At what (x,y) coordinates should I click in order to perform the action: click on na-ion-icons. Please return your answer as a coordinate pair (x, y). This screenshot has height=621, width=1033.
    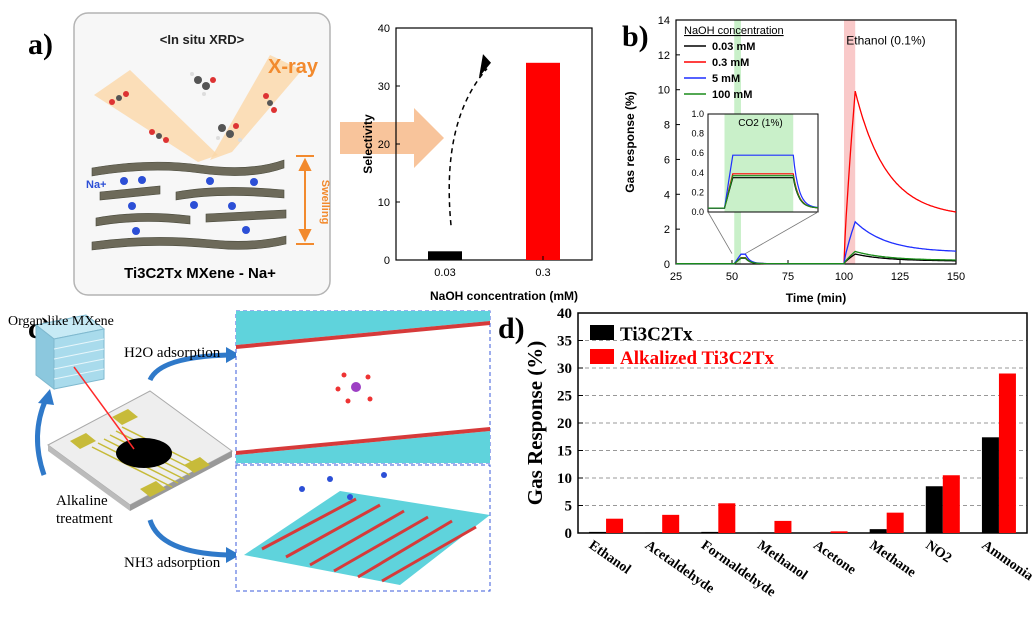
    Looking at the image, I should click on (189, 205).